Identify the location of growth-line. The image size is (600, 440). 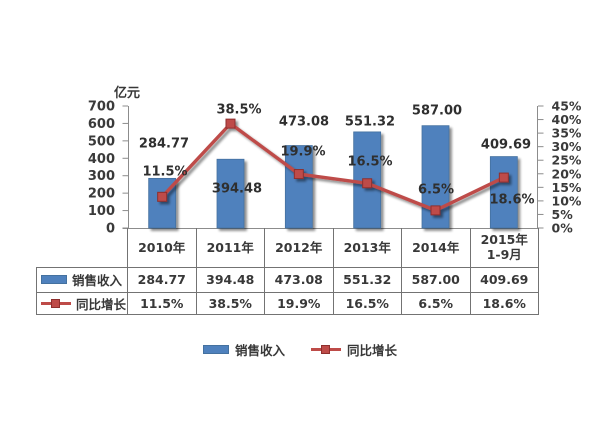
(333, 167).